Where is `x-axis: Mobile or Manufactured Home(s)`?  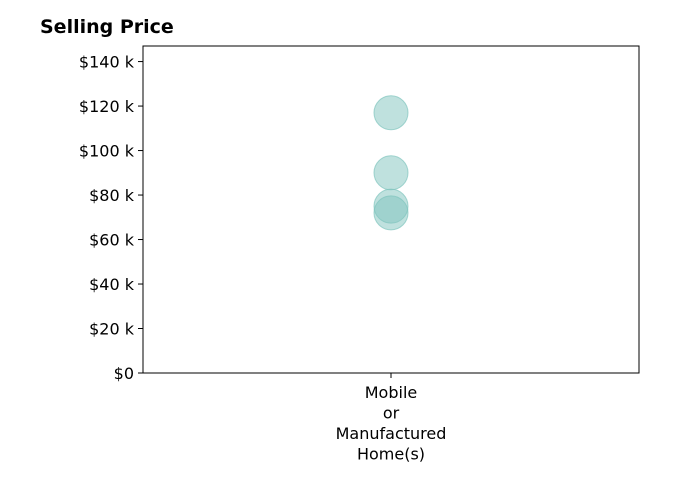
x-axis: Mobile or Manufactured Home(s) is located at coordinates (391, 418).